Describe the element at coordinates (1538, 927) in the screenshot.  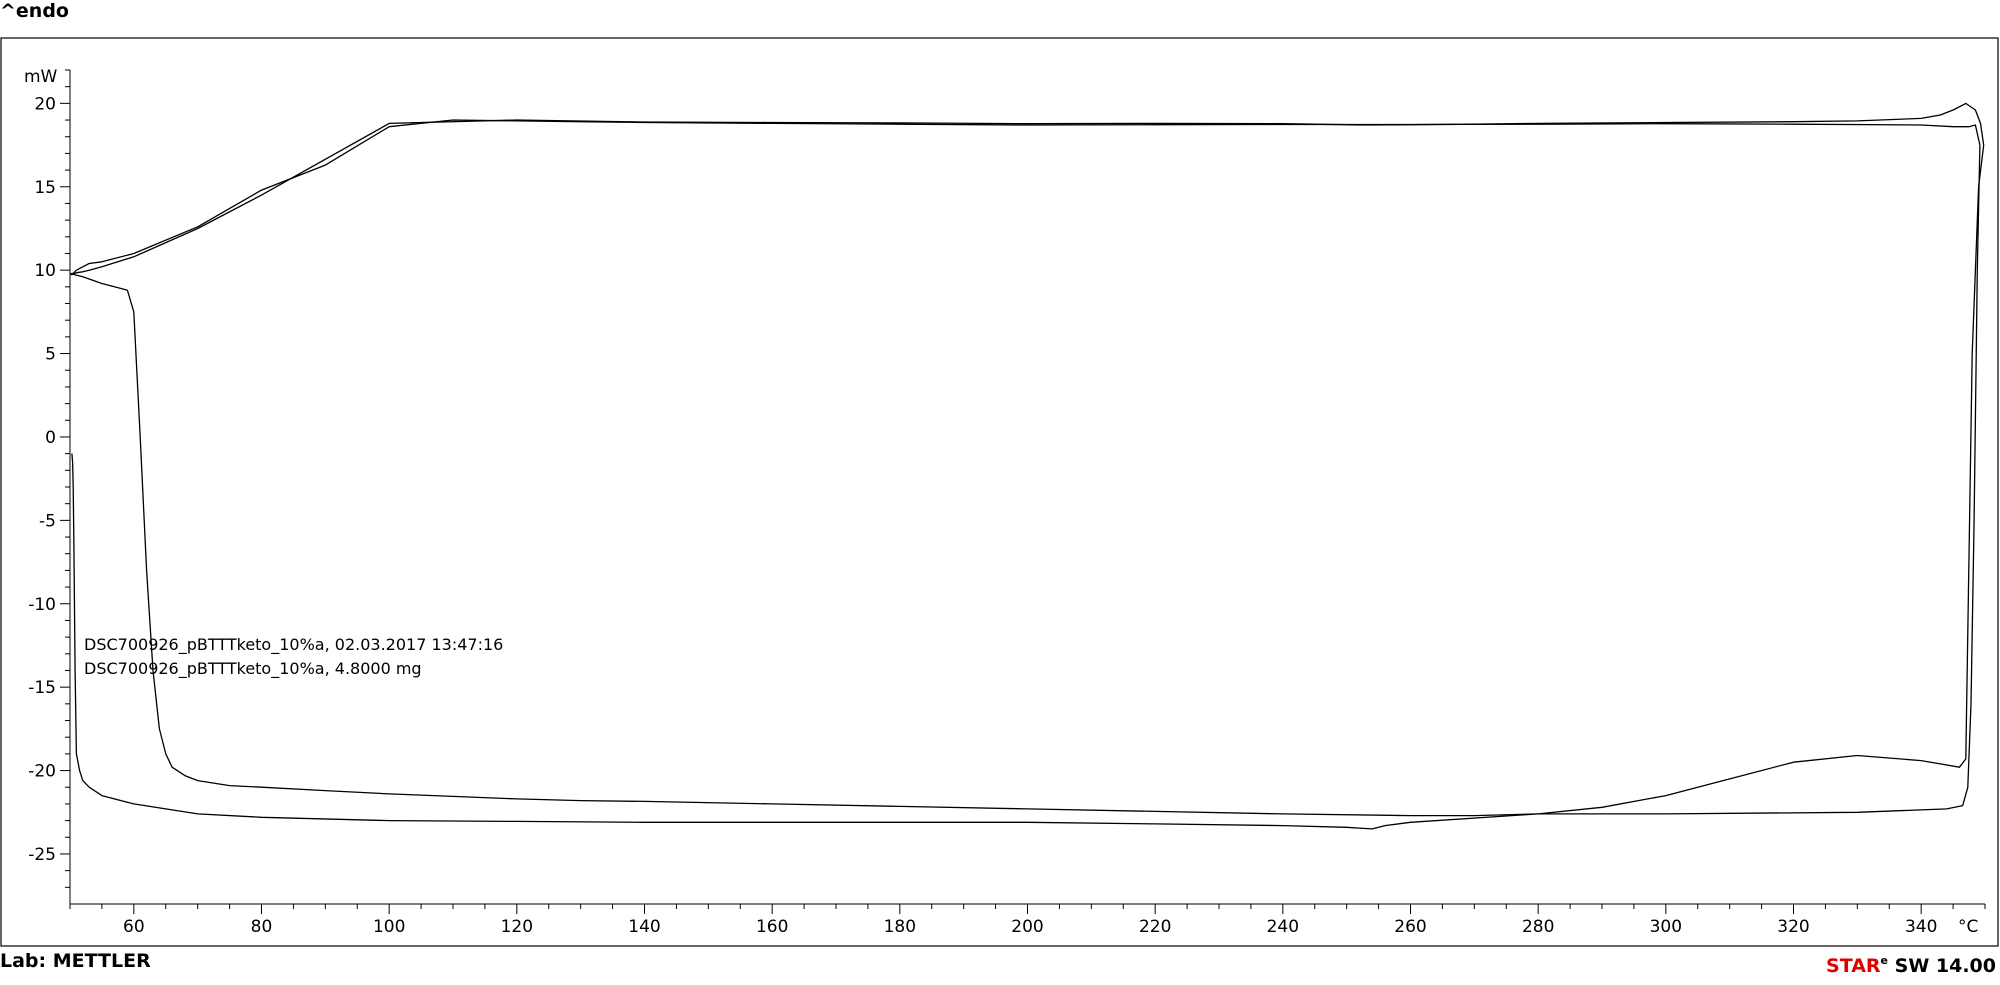
I see `x-tick-label: 280` at that location.